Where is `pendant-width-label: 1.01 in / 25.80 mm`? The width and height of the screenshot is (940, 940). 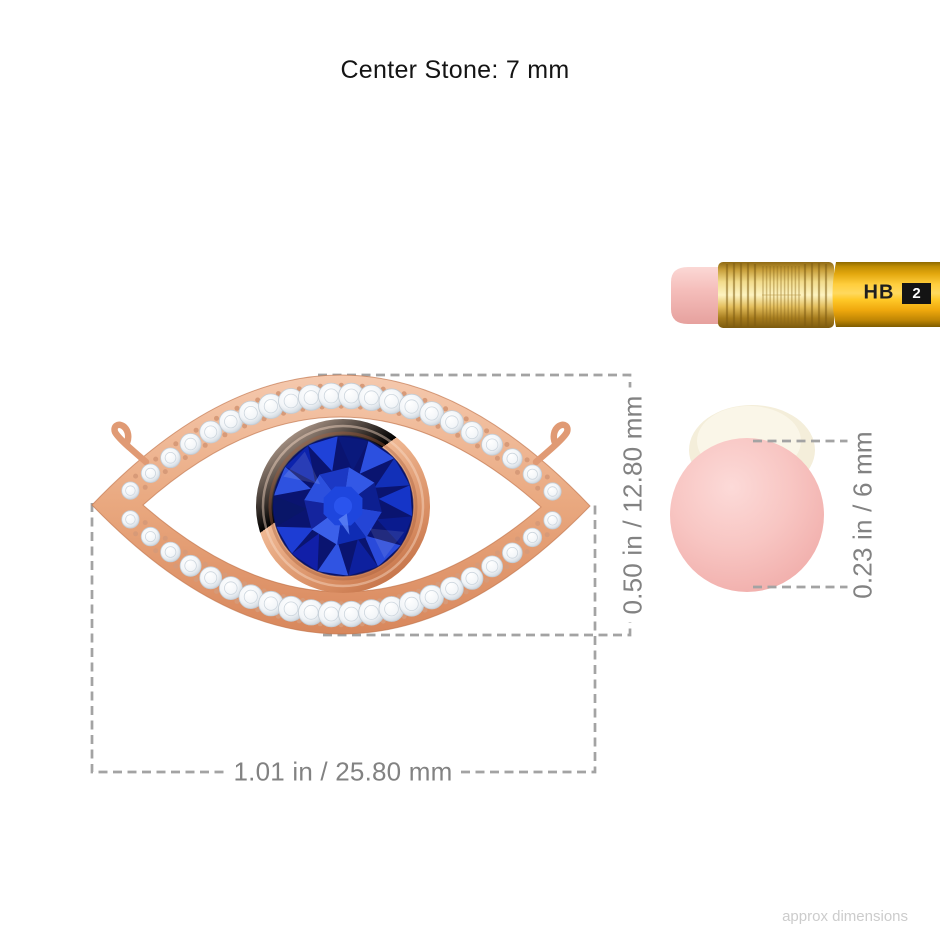
pendant-width-label: 1.01 in / 25.80 mm is located at coordinates (343, 772).